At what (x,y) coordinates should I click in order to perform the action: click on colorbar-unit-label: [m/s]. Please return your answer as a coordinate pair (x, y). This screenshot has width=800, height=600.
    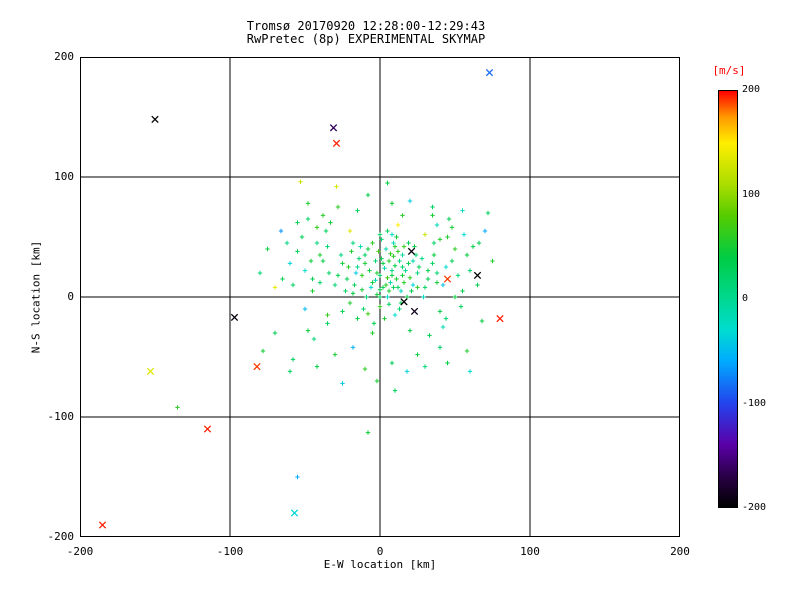
    Looking at the image, I should click on (729, 70).